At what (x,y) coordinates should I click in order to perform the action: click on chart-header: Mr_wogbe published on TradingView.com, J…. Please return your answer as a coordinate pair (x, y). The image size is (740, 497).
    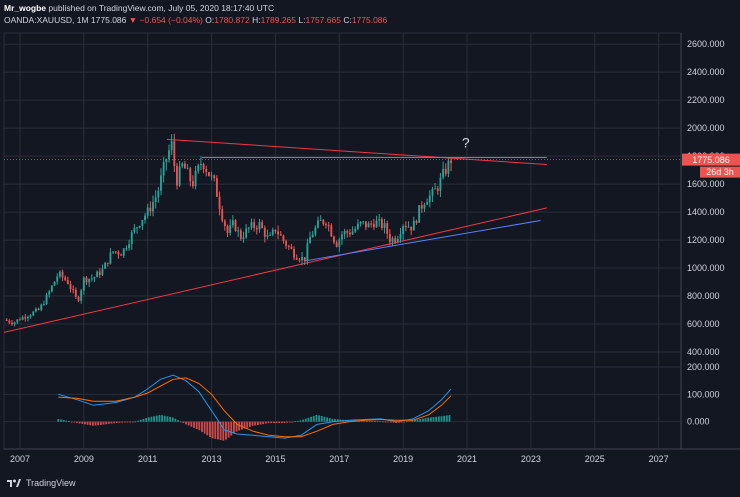
    Looking at the image, I should click on (195, 14).